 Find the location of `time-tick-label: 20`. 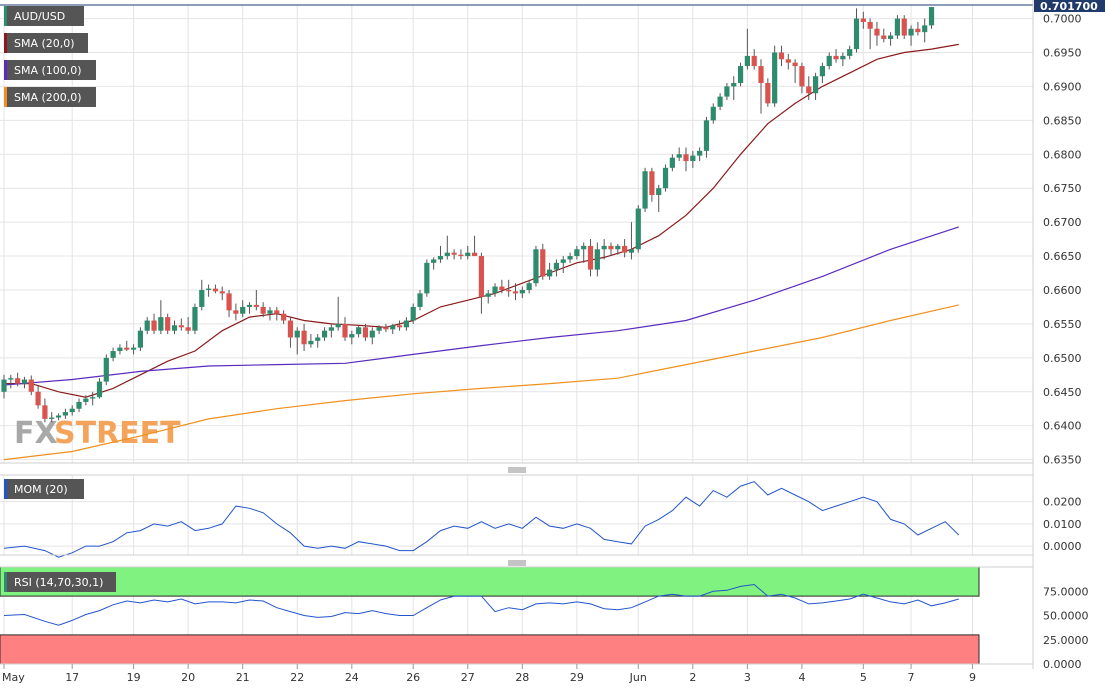

time-tick-label: 20 is located at coordinates (188, 677).